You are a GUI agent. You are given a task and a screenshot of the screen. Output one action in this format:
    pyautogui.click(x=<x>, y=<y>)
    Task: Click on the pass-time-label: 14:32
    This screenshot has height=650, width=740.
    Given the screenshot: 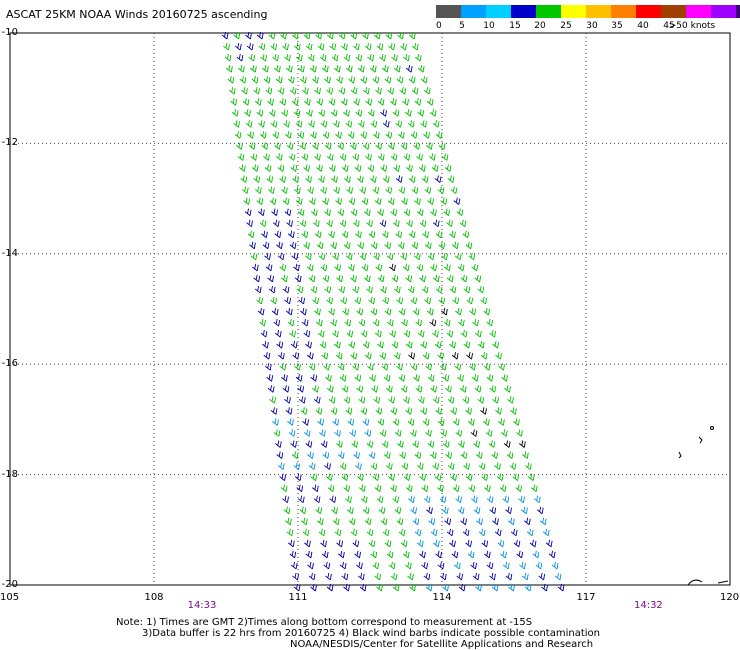 What is the action you would take?
    pyautogui.click(x=648, y=605)
    